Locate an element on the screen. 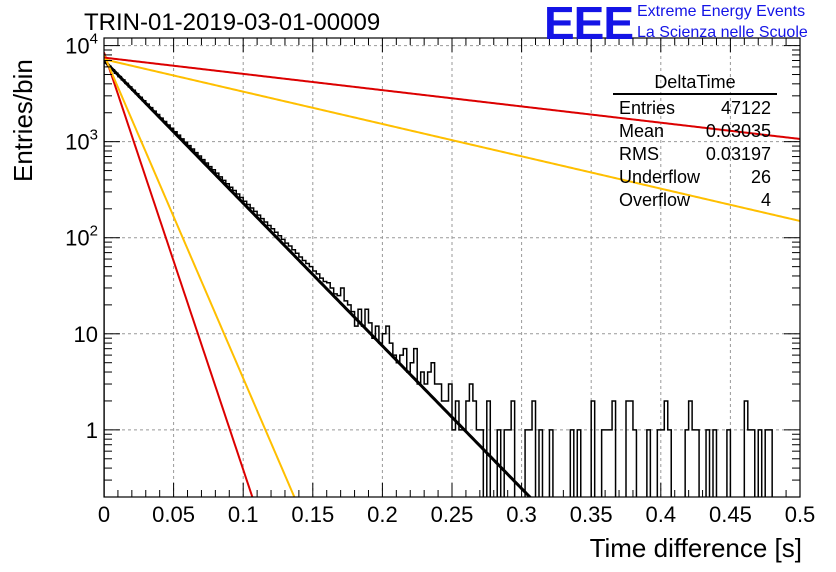  stats-value: 4 is located at coordinates (765, 200).